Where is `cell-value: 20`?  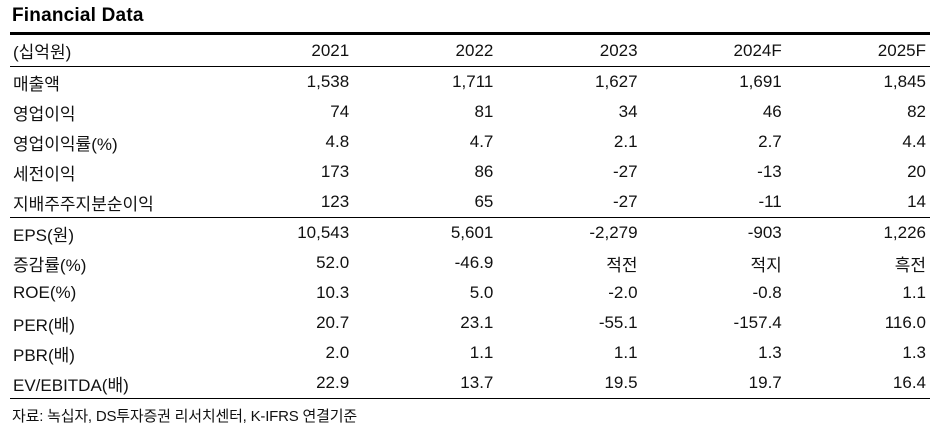
cell-value: 20 is located at coordinates (916, 171).